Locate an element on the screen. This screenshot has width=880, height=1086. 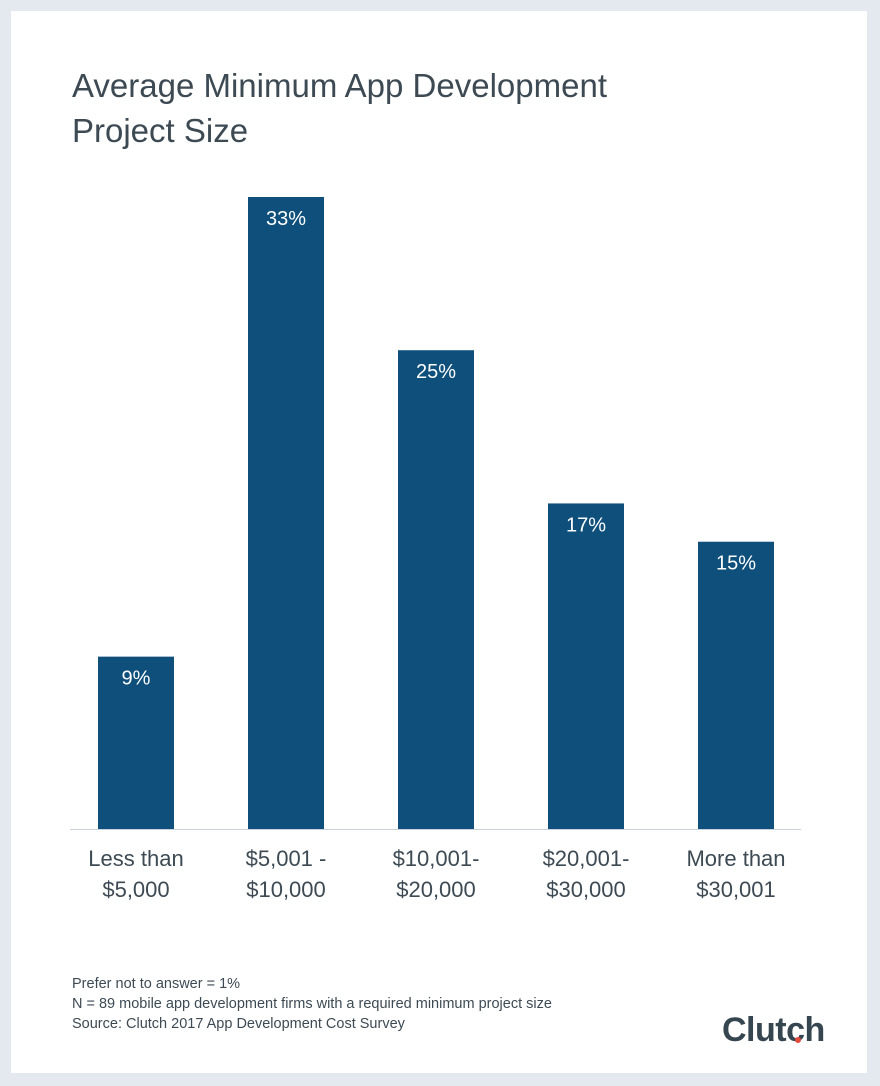
category-label-4-line-0: More than is located at coordinates (735, 858).